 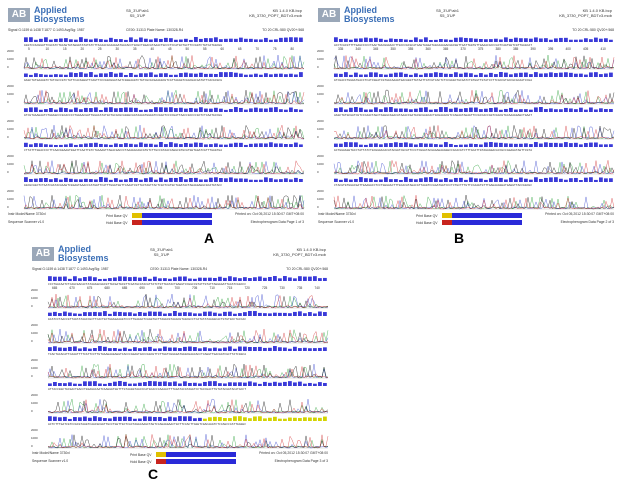 What do you see at coordinates (376, 49) in the screenshot?
I see `position-tick-label: 345` at bounding box center [376, 49].